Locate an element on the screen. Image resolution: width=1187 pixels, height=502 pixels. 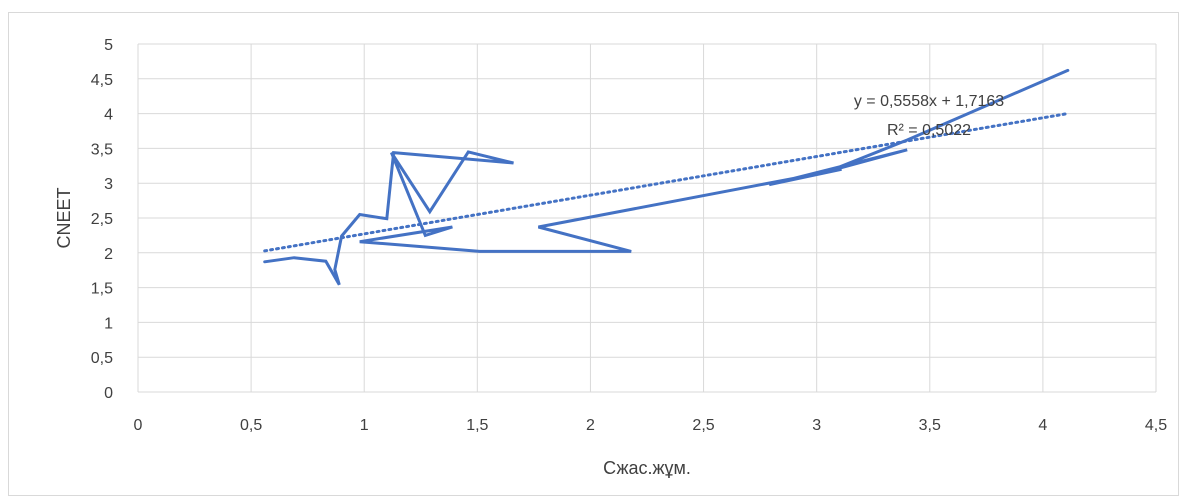
y-tick-label: 1 is located at coordinates (108, 323).